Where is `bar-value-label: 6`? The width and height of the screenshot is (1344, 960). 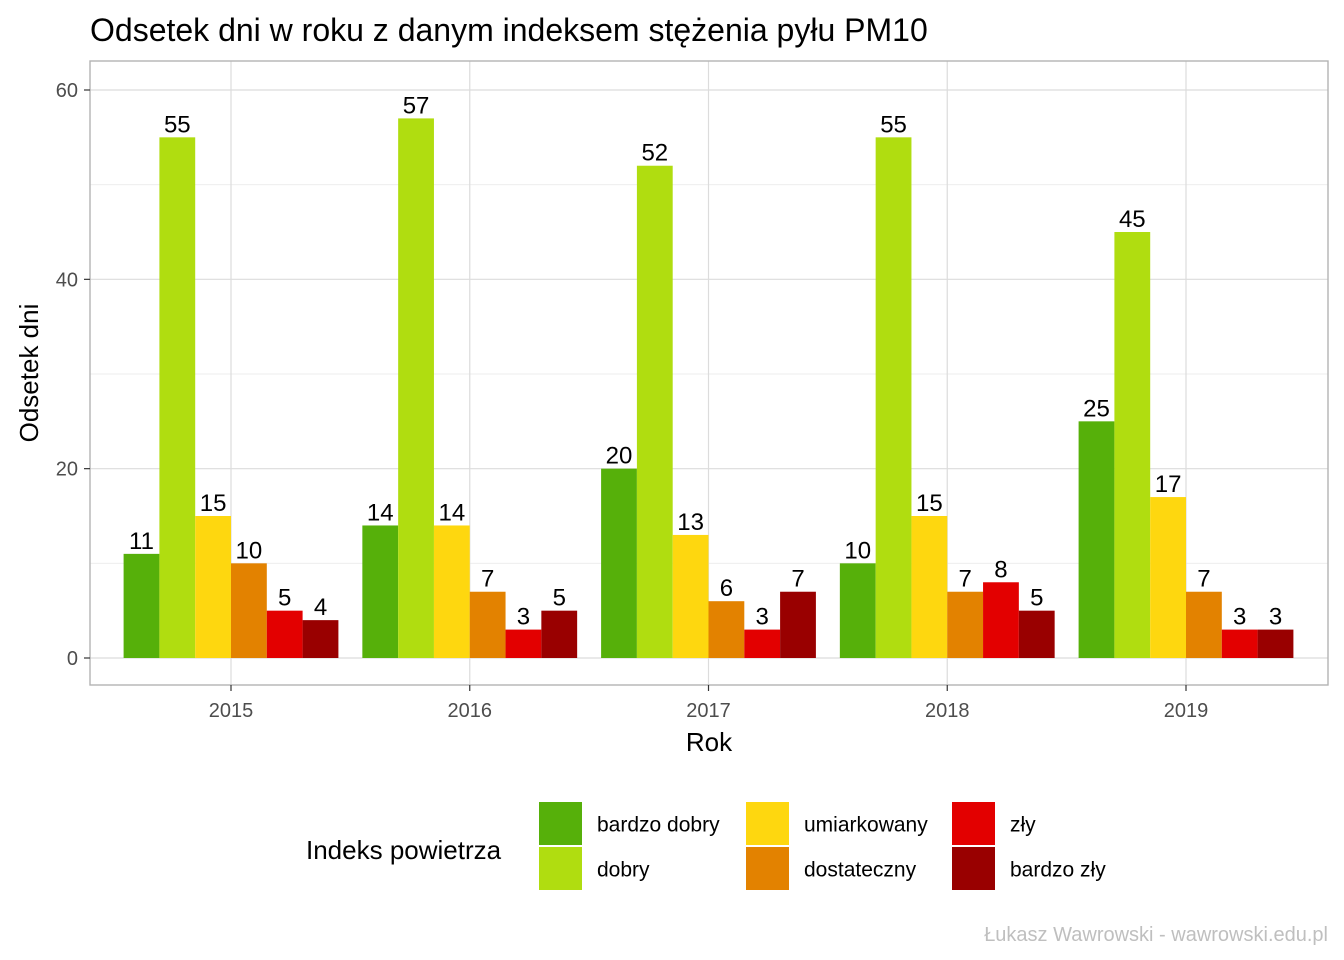 bar-value-label: 6 is located at coordinates (726, 588).